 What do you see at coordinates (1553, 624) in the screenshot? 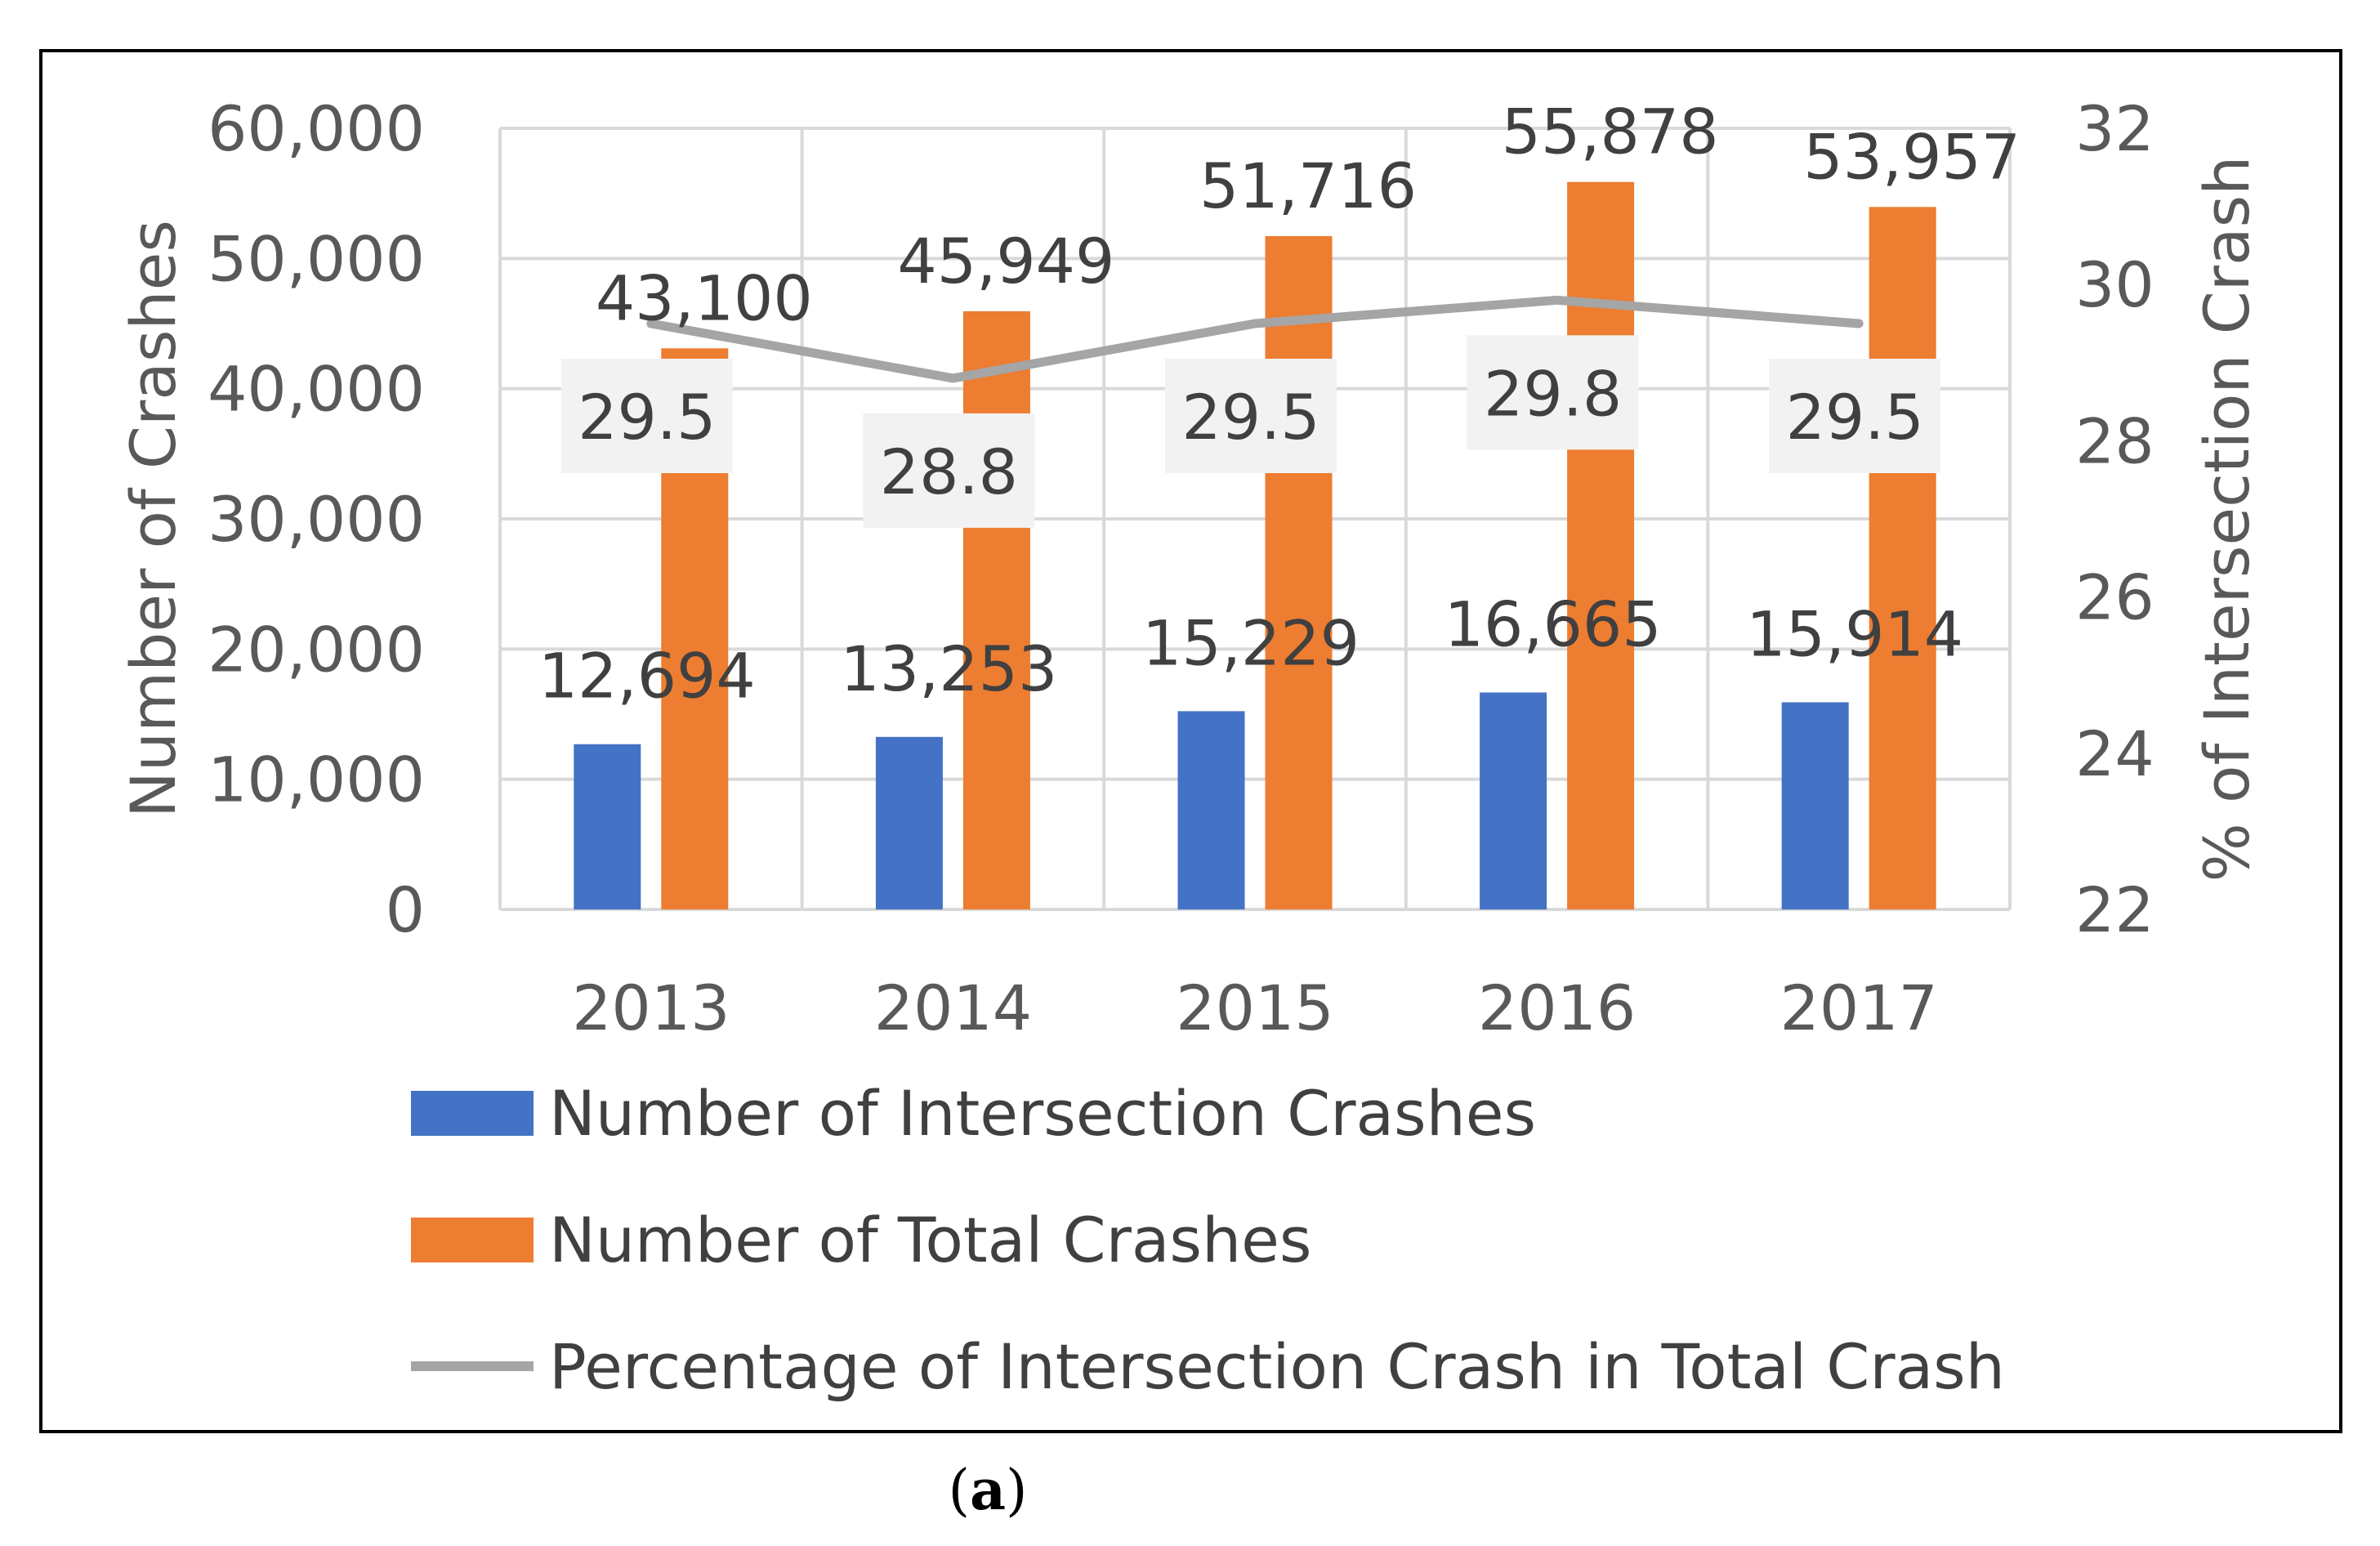
I see `data-label-intersection-2016: 16,665` at bounding box center [1553, 624].